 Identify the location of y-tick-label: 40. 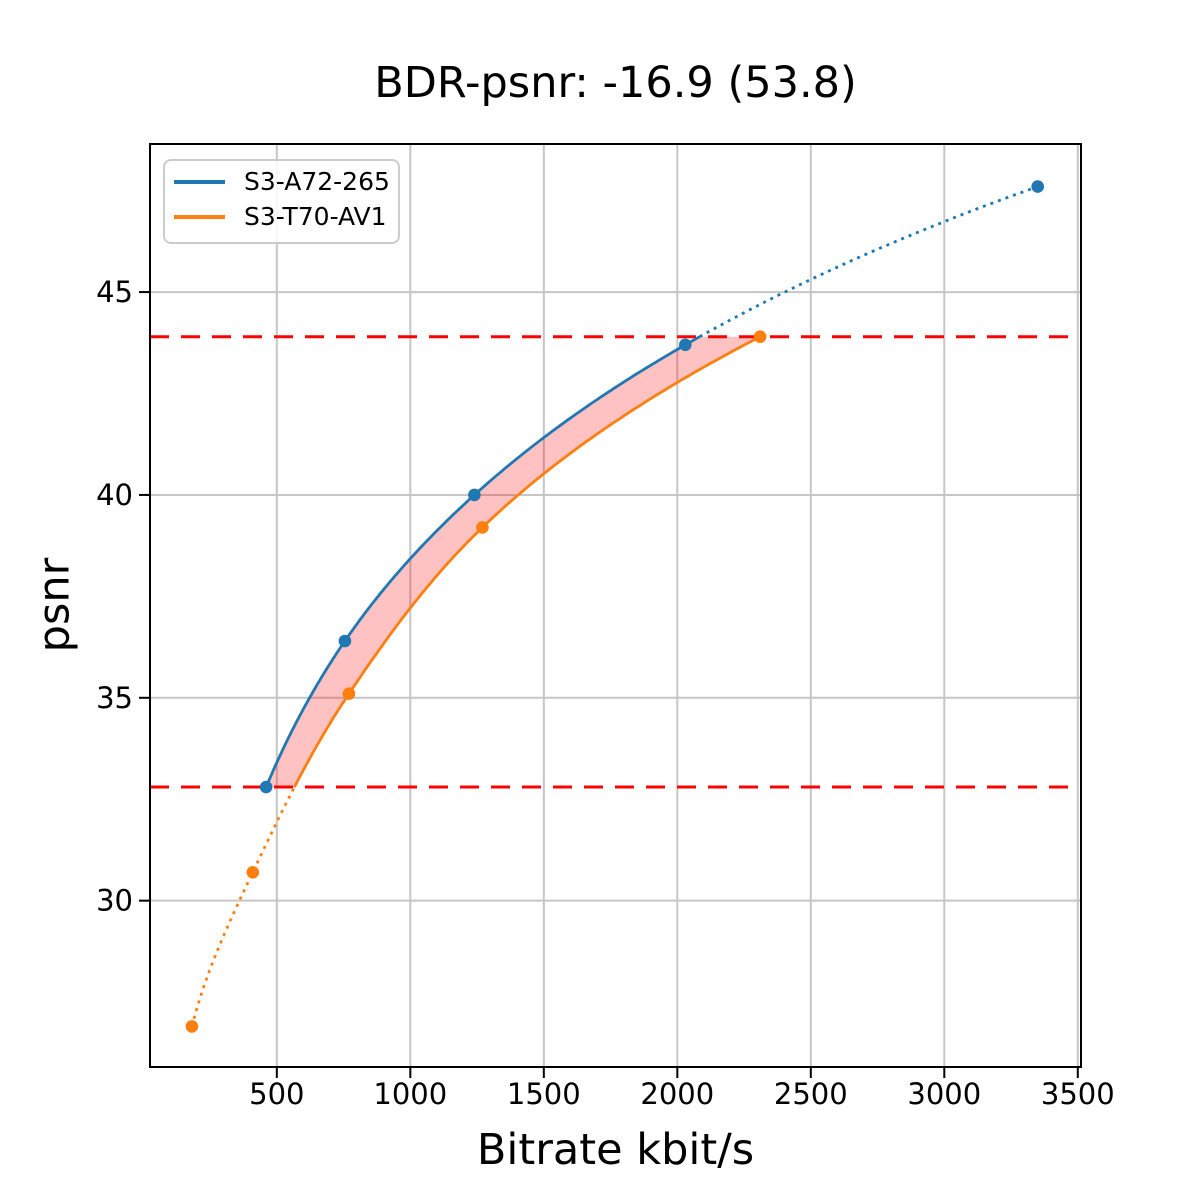
(114, 495).